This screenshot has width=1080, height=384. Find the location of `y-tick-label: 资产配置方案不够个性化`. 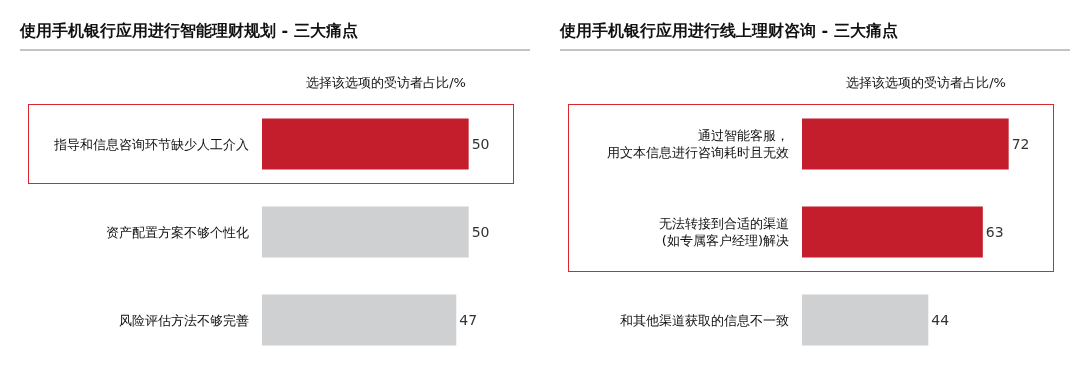

y-tick-label: 资产配置方案不够个性化 is located at coordinates (177, 232).